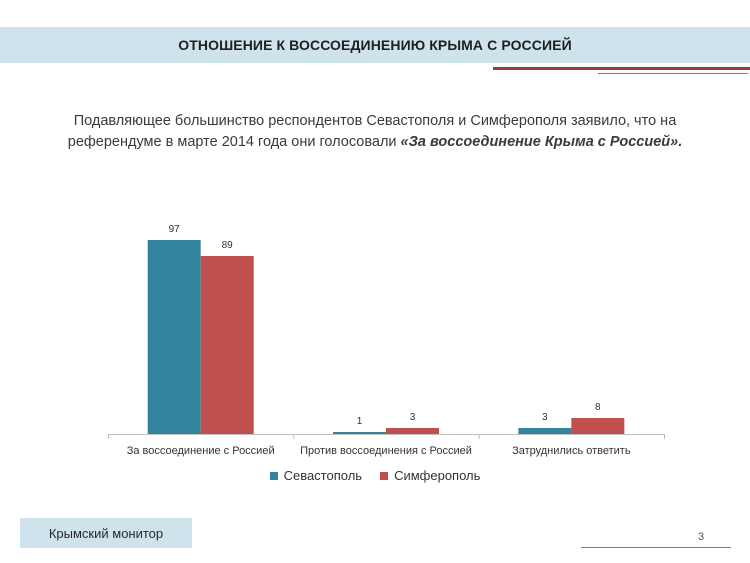 The width and height of the screenshot is (750, 563). Describe the element at coordinates (323, 475) in the screenshot. I see `legend-label-sevastopol: Севастополь` at that location.